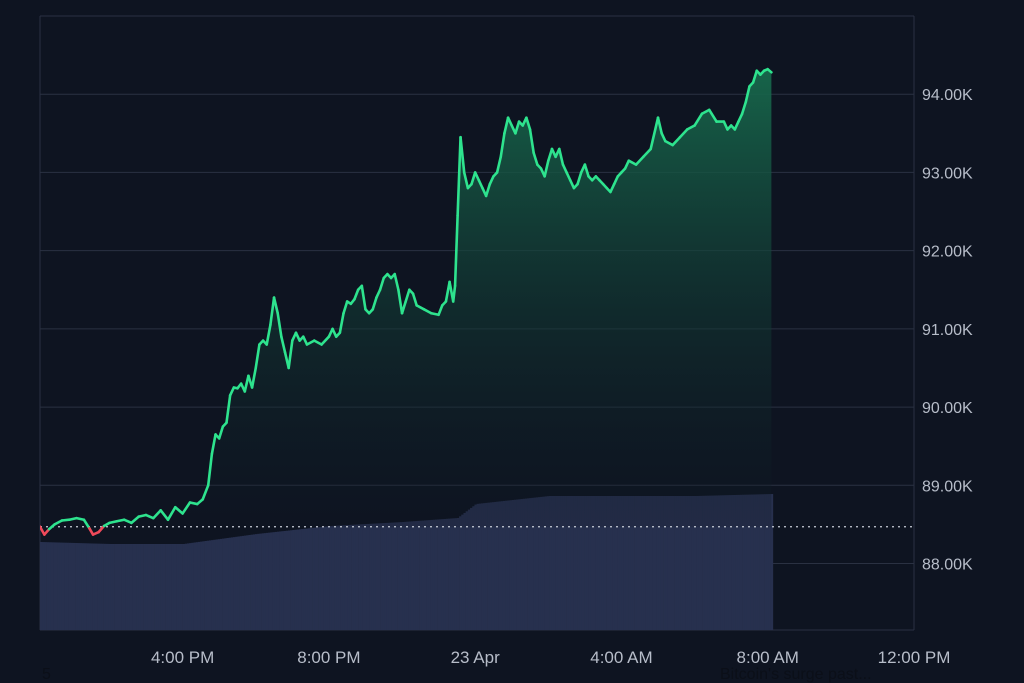  What do you see at coordinates (947, 173) in the screenshot?
I see `y-tick-label-5: 93.00K` at bounding box center [947, 173].